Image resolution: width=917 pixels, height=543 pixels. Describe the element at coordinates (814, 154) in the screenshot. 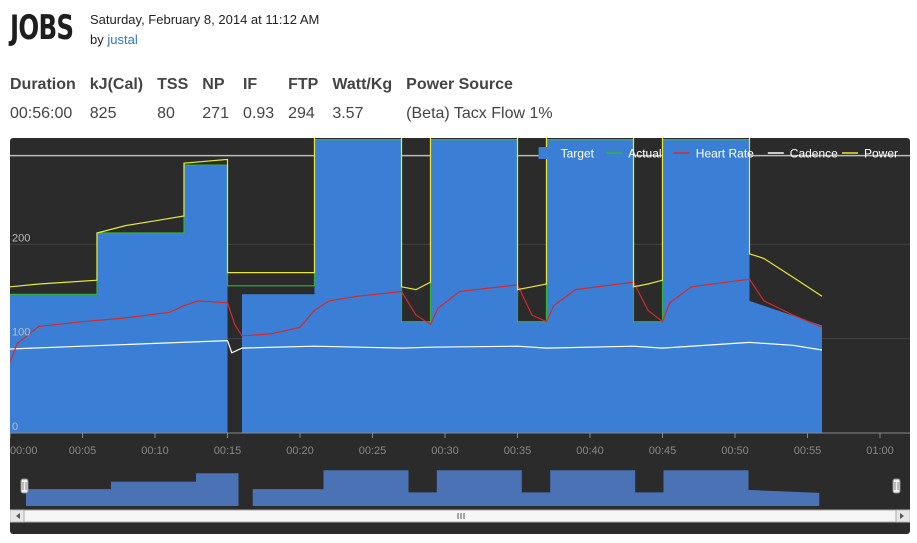

I see `legend-label-cadence: Cadence` at that location.